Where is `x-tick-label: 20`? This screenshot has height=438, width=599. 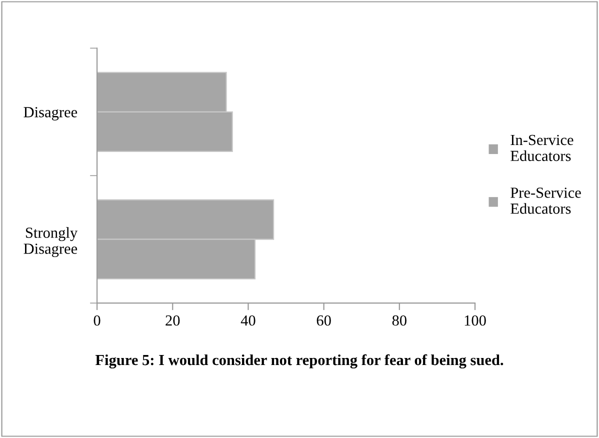 x-tick-label: 20 is located at coordinates (173, 320).